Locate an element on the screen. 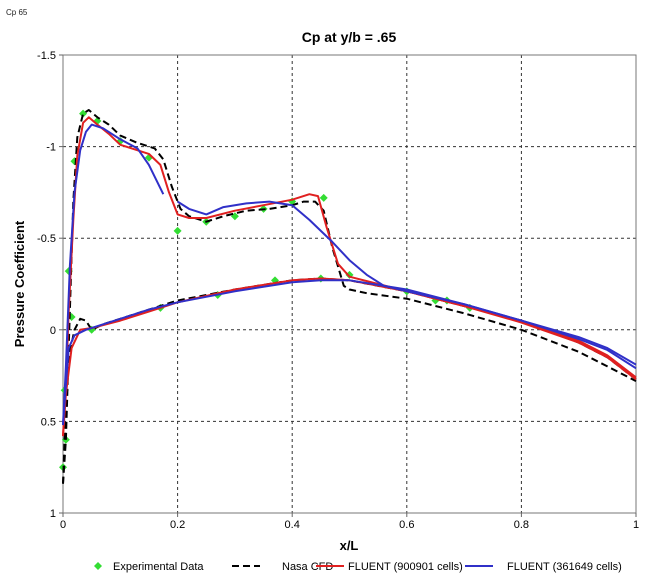 The width and height of the screenshot is (660, 585). x-tick-label: 0.2 is located at coordinates (177, 525).